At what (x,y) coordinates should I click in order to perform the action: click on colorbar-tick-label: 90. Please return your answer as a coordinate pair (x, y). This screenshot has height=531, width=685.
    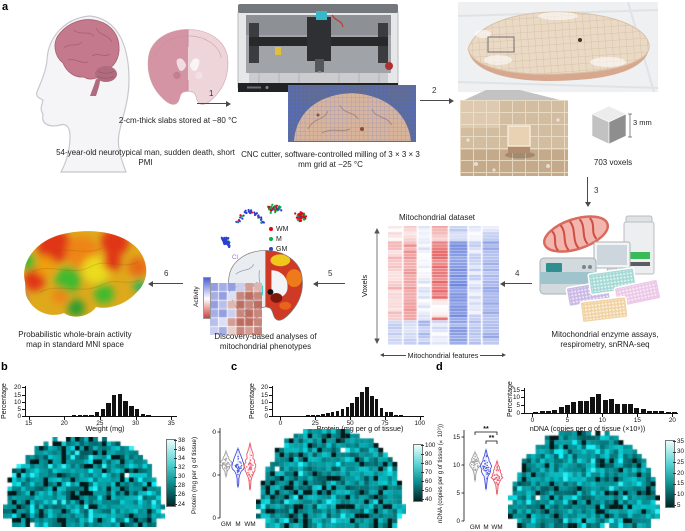
    Looking at the image, I should click on (428, 454).